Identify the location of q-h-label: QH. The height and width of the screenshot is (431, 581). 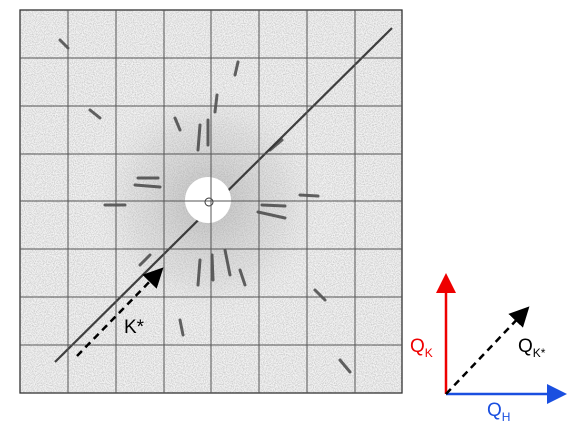
(498, 412).